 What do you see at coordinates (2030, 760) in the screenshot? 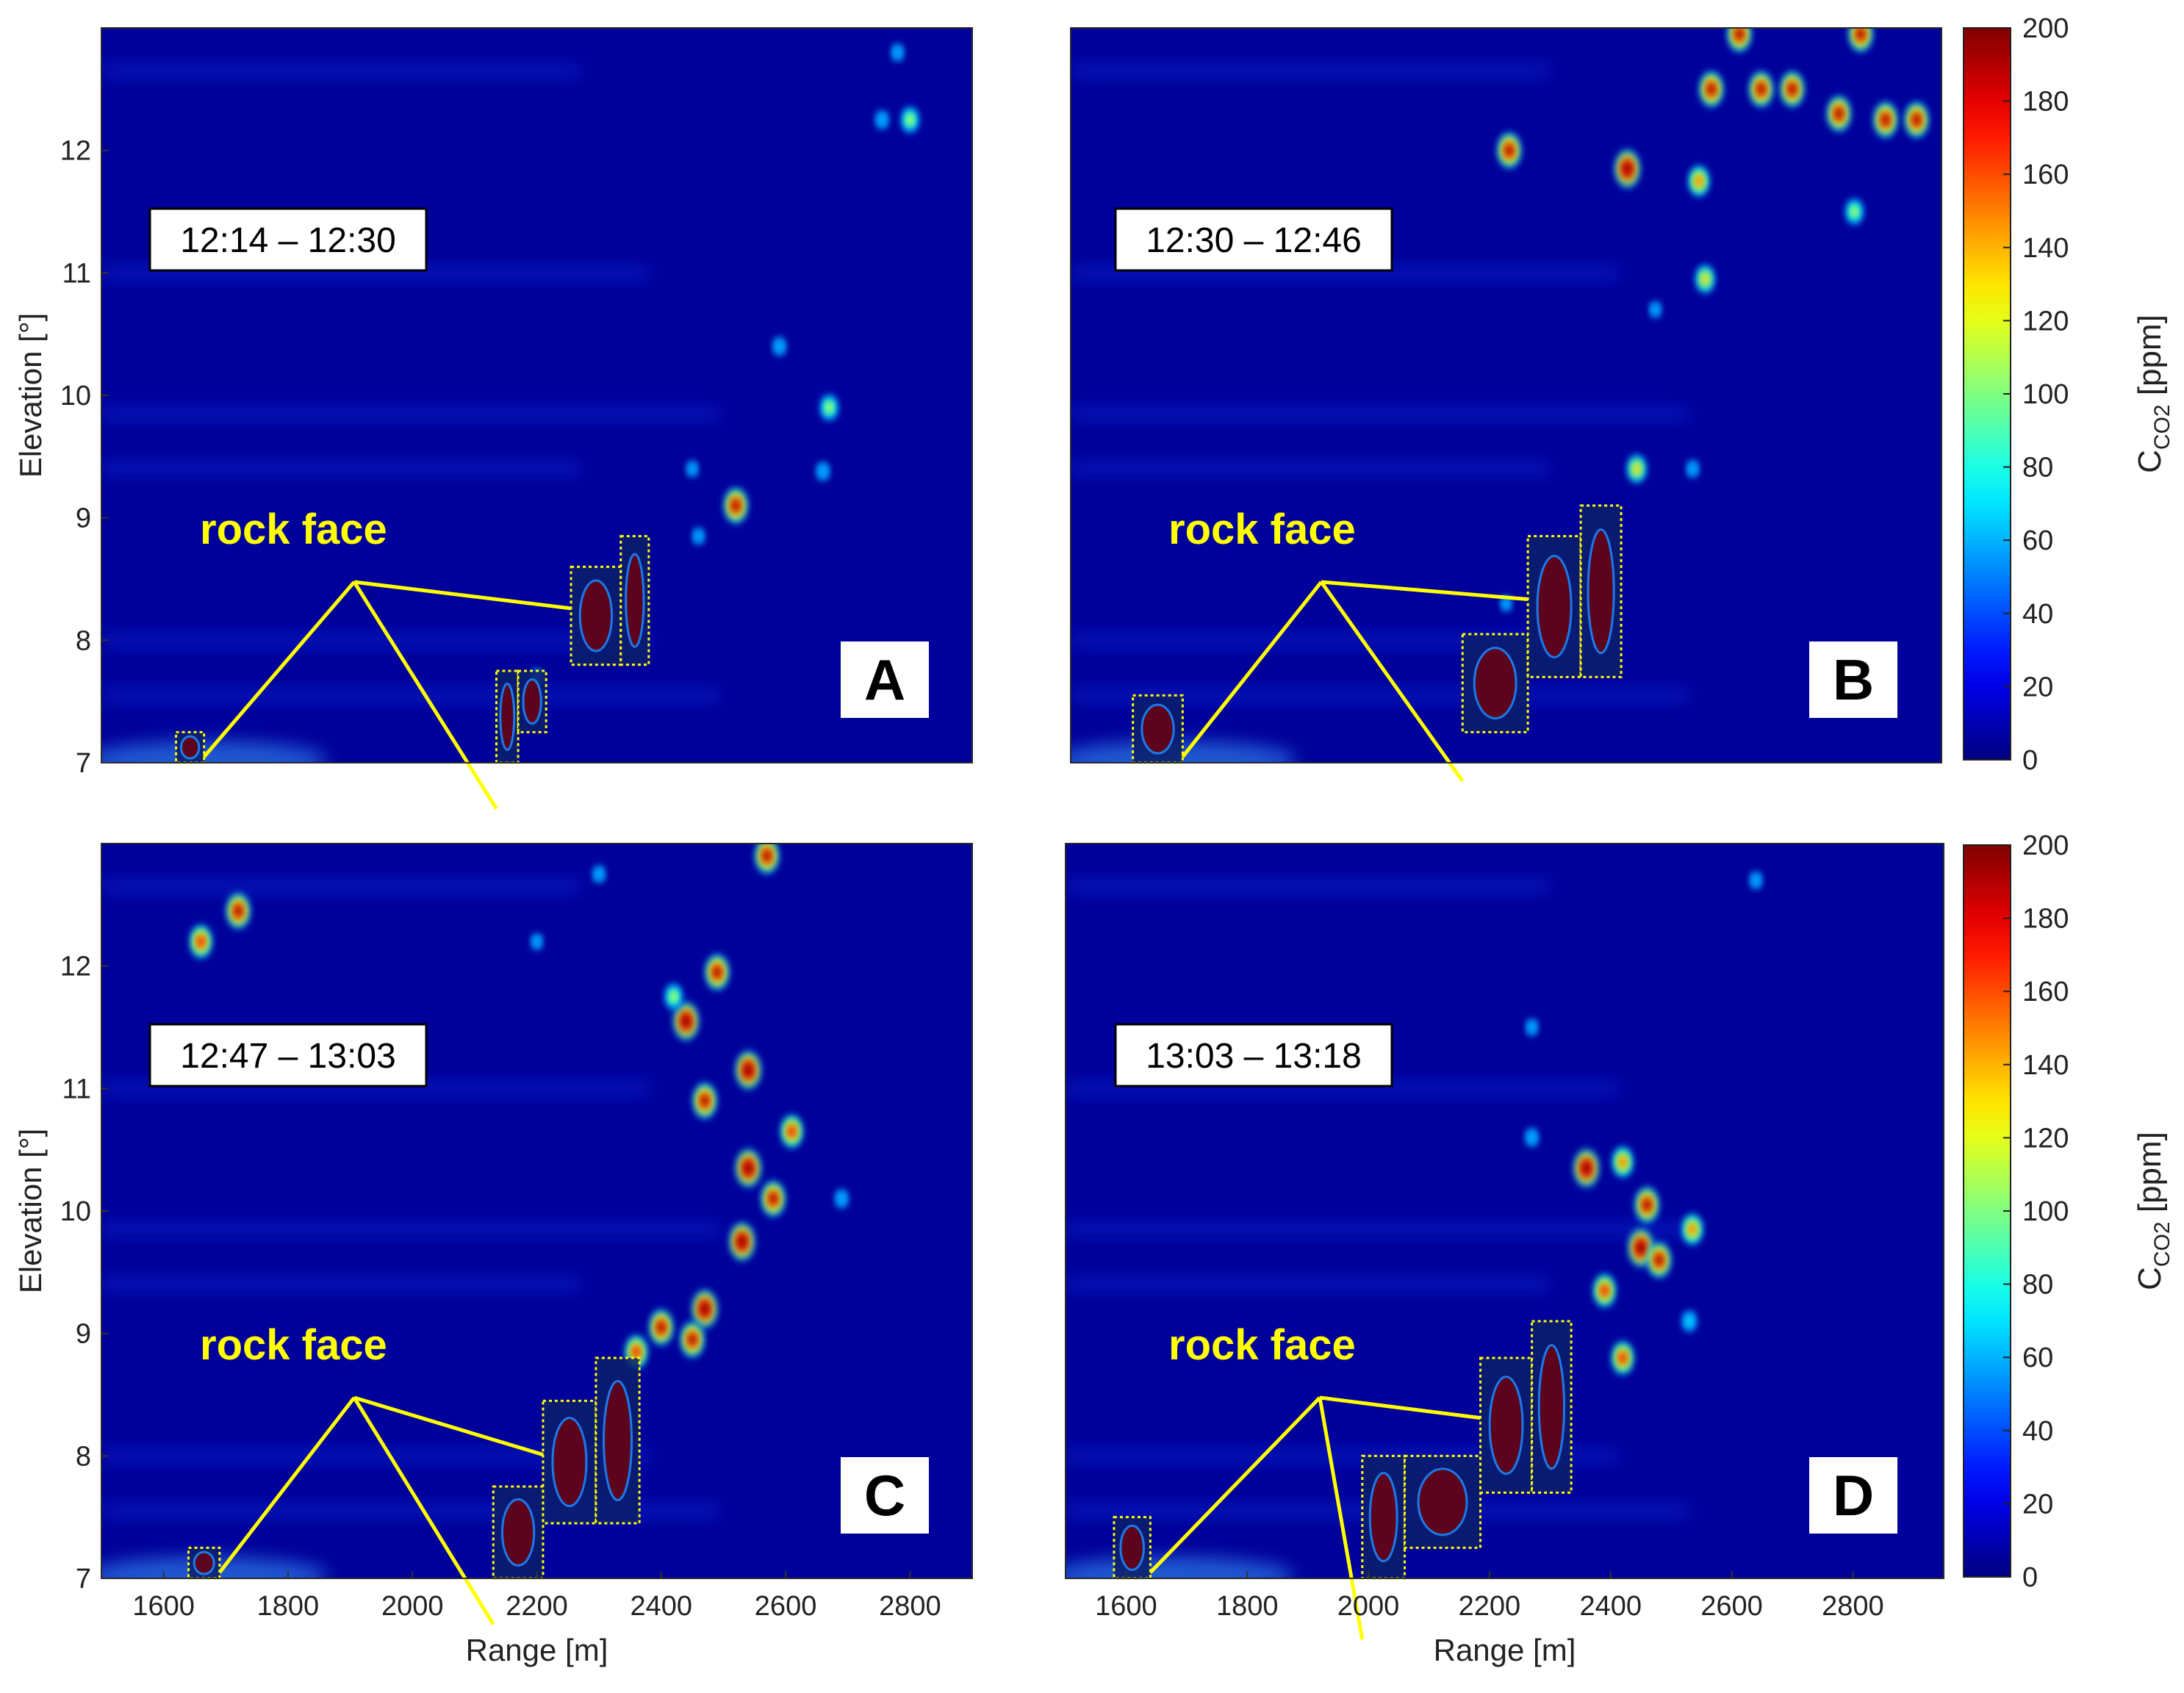
I see `colorbar-tick-label: 0` at bounding box center [2030, 760].